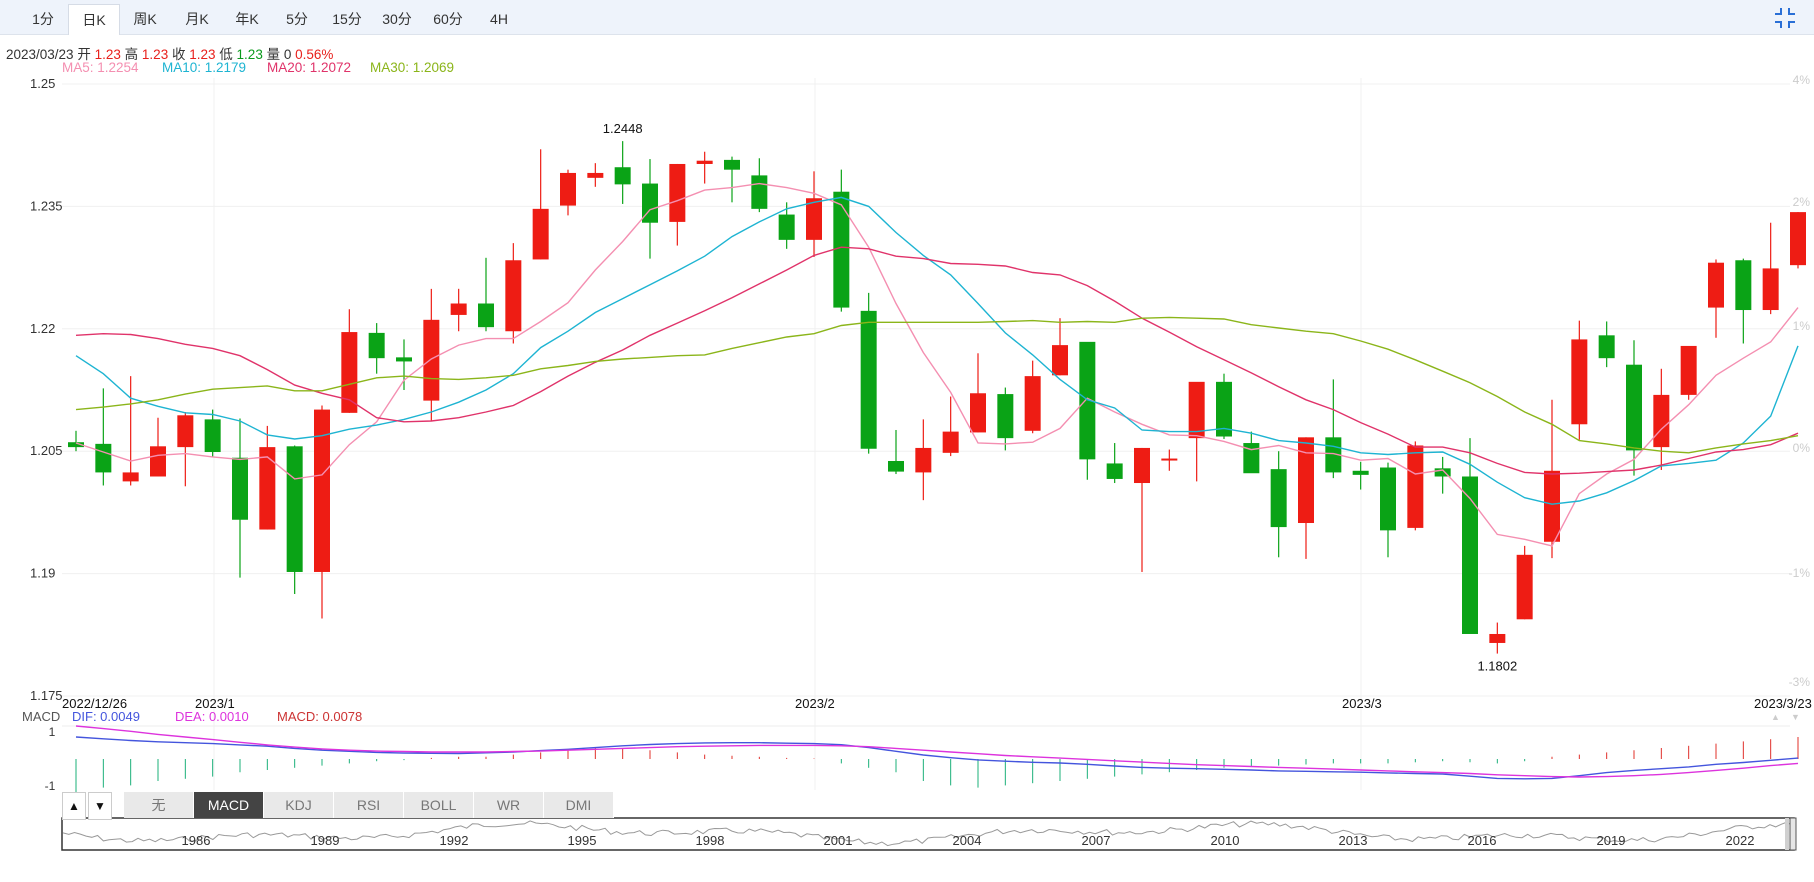  What do you see at coordinates (579, 805) in the screenshot?
I see `indicator-6: DMI` at bounding box center [579, 805].